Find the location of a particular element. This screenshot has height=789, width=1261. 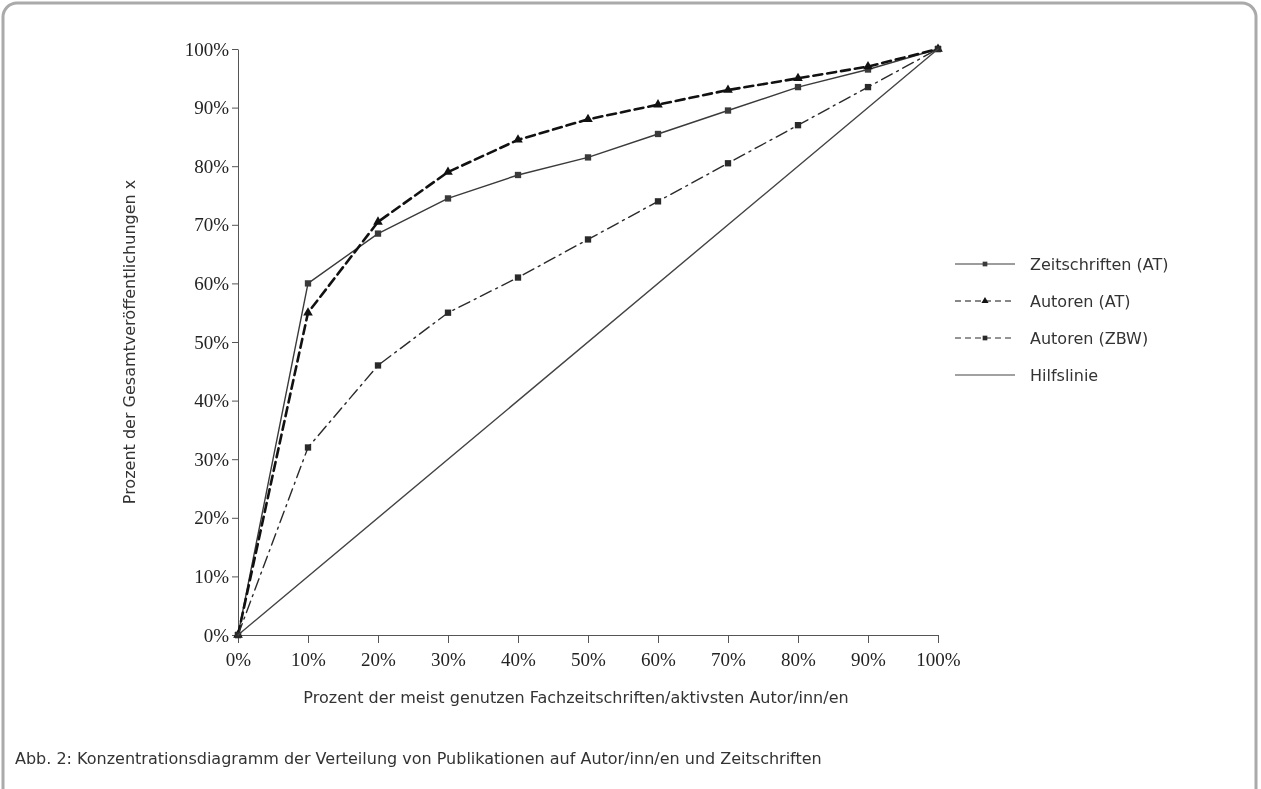

y-axis-title: Prozent der Gesamtveröffentlichungen x is located at coordinates (129, 342).